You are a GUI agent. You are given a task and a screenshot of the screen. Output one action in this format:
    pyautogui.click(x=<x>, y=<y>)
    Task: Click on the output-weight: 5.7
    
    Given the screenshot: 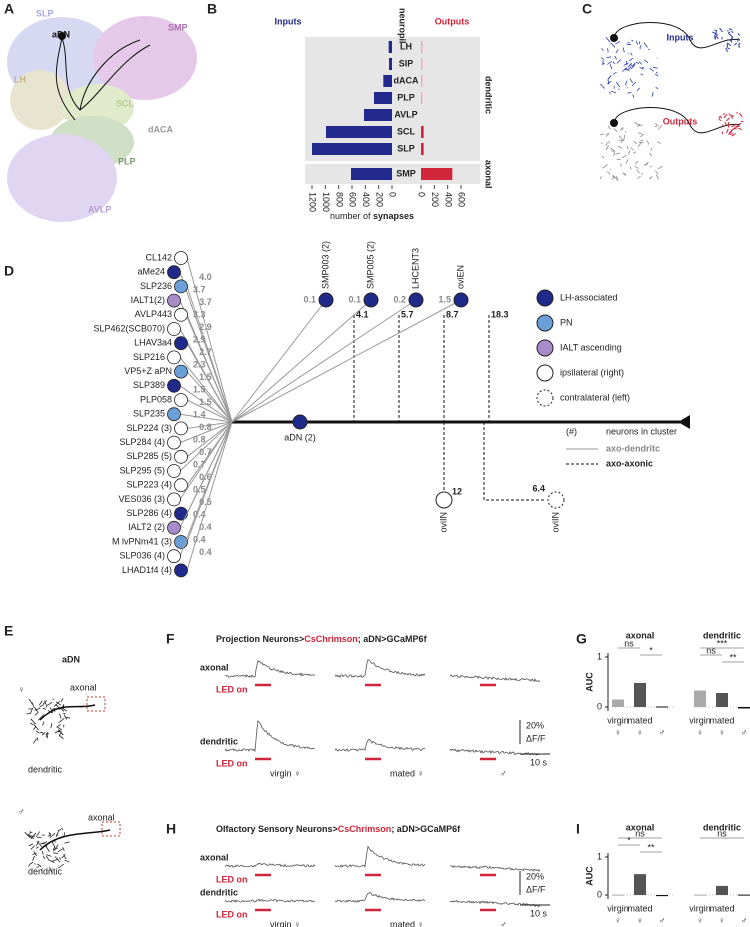 What is the action you would take?
    pyautogui.click(x=407, y=314)
    